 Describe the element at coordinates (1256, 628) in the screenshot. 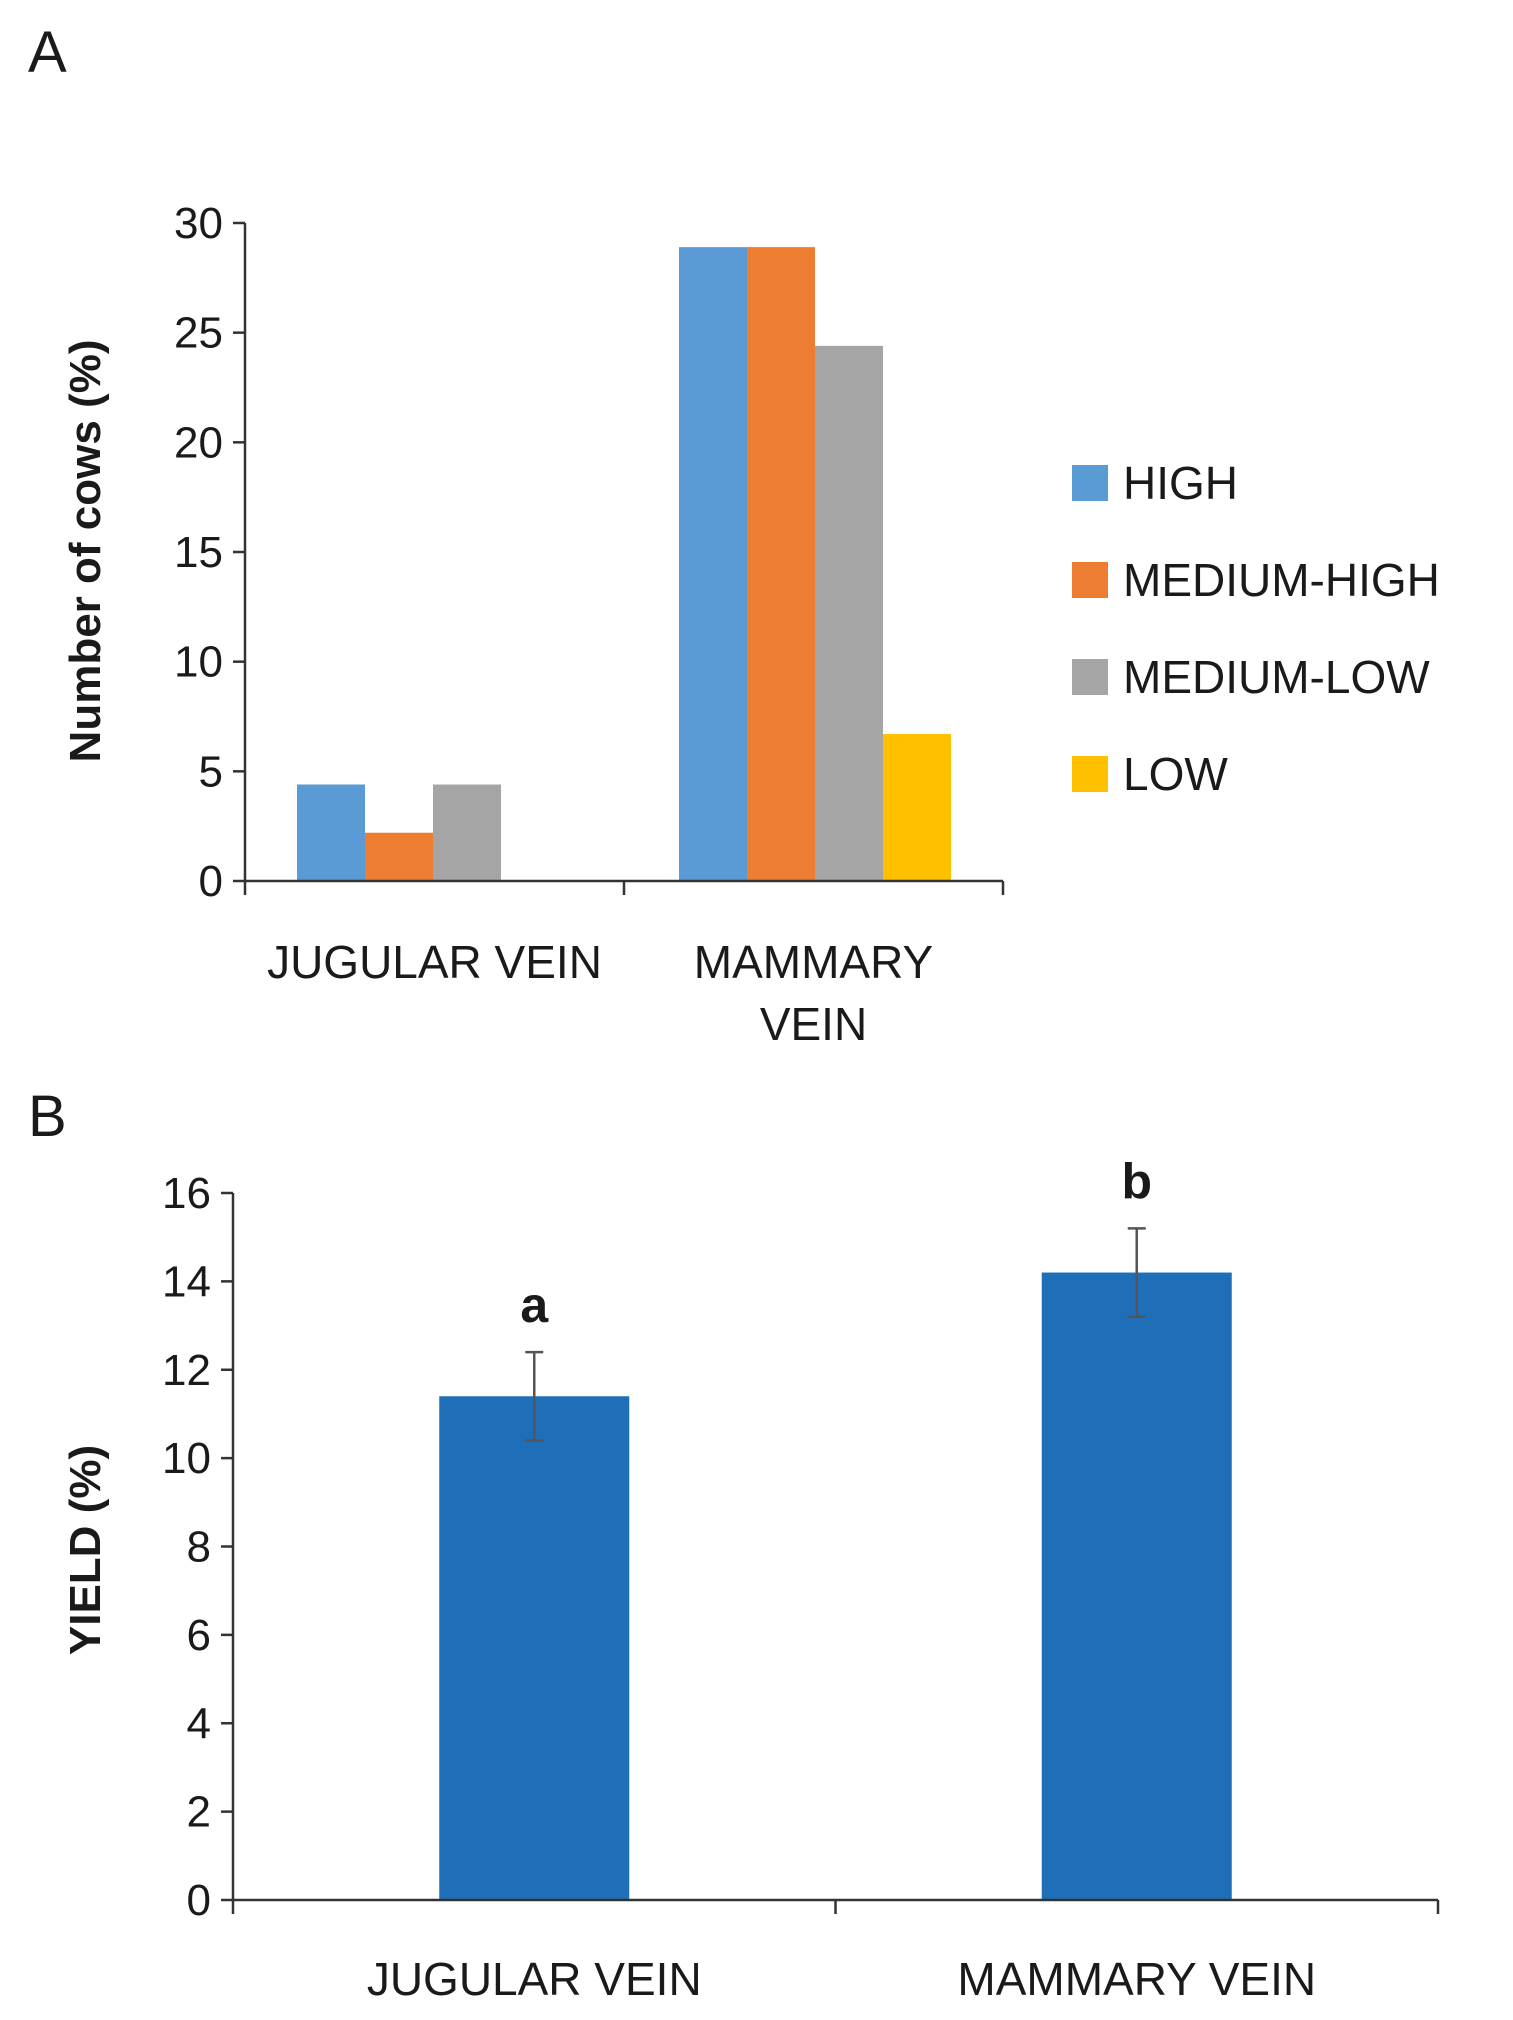

I see `panel-a-legend: HIGH MEDIUM-HIGH MEDIUM-LOW LOW` at that location.